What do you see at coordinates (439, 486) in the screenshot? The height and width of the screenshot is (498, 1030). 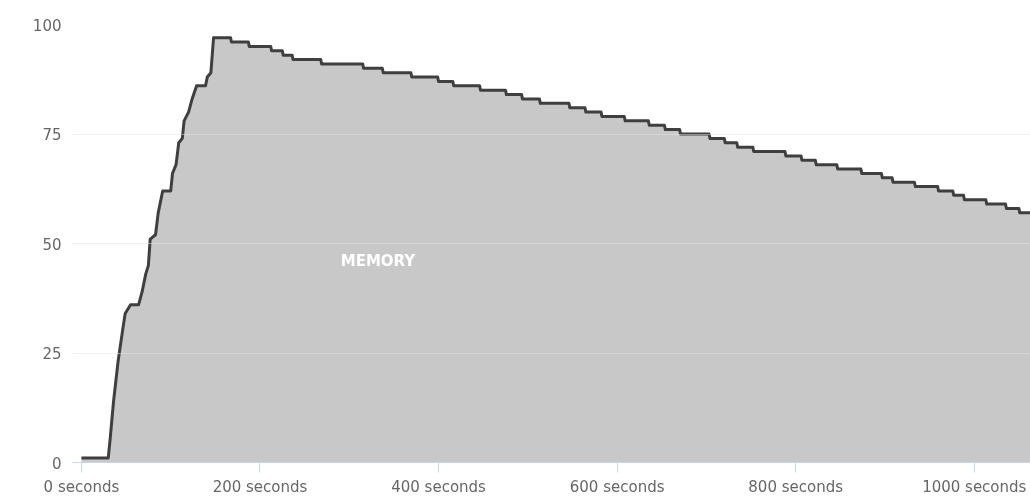 I see `x-tick-label: 400 seconds` at bounding box center [439, 486].